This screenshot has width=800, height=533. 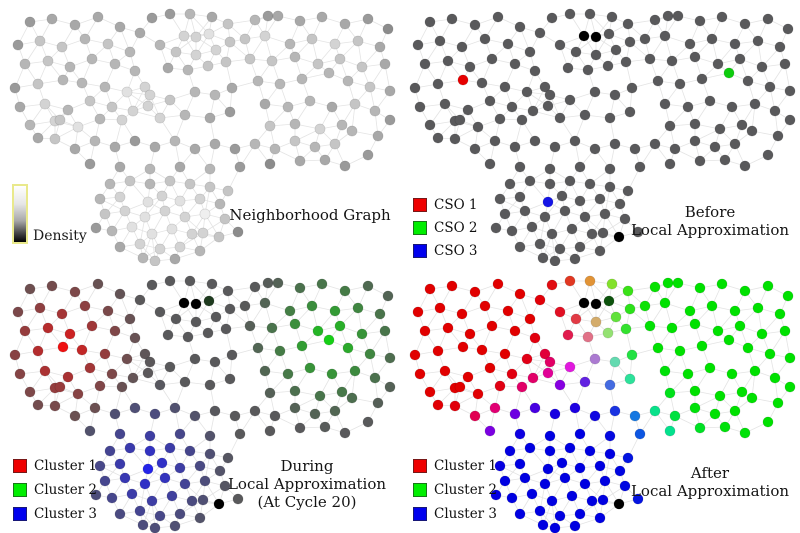 What do you see at coordinates (420, 204) in the screenshot?
I see `cso-1-swatch-icon` at bounding box center [420, 204].